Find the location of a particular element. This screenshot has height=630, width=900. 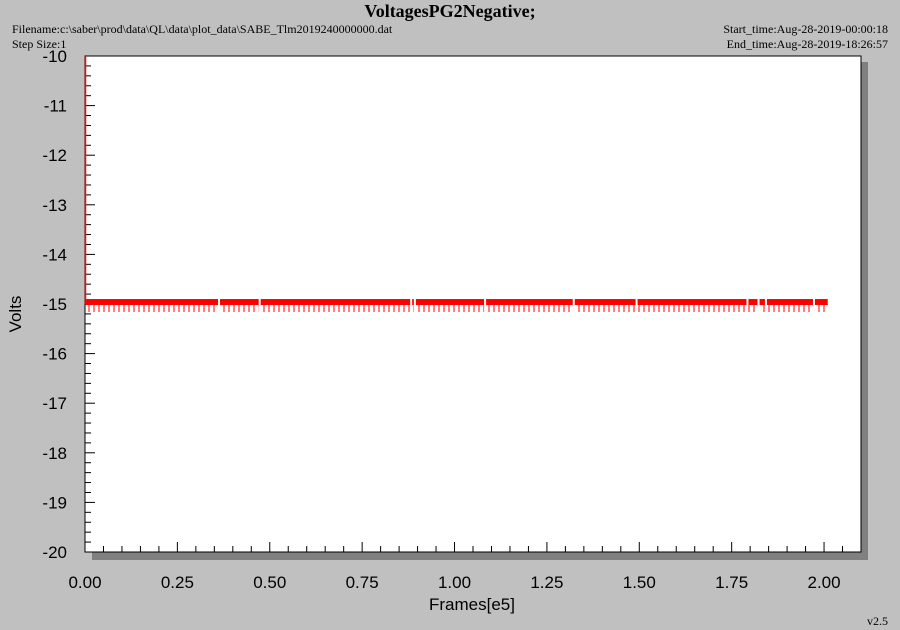

y-tick-label: -16 is located at coordinates (54, 354).